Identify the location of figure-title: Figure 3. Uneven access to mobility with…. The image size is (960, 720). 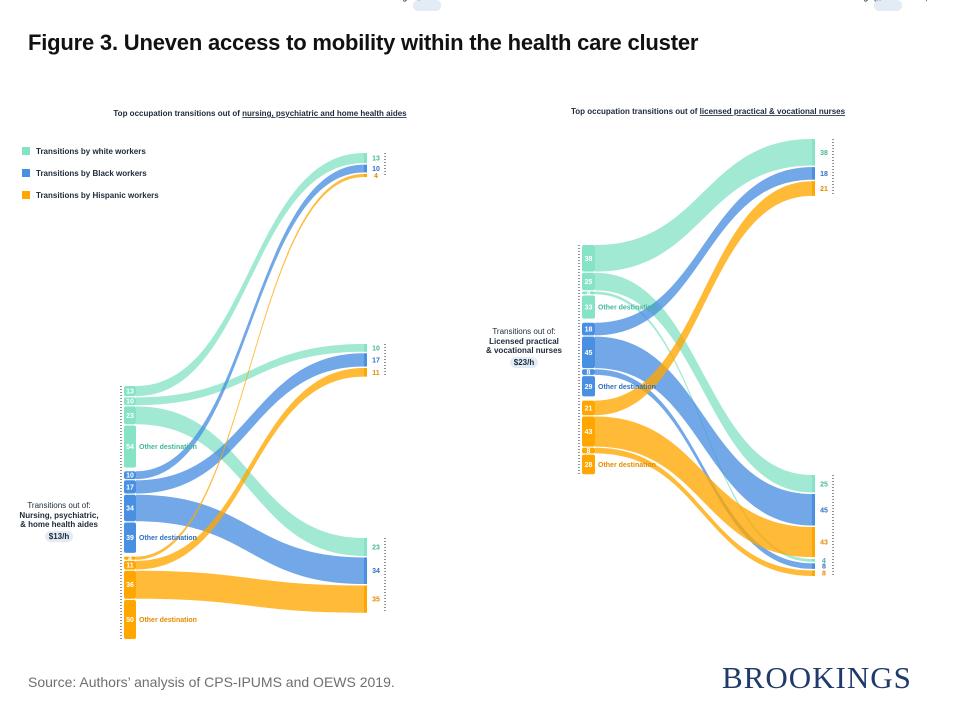
(363, 42).